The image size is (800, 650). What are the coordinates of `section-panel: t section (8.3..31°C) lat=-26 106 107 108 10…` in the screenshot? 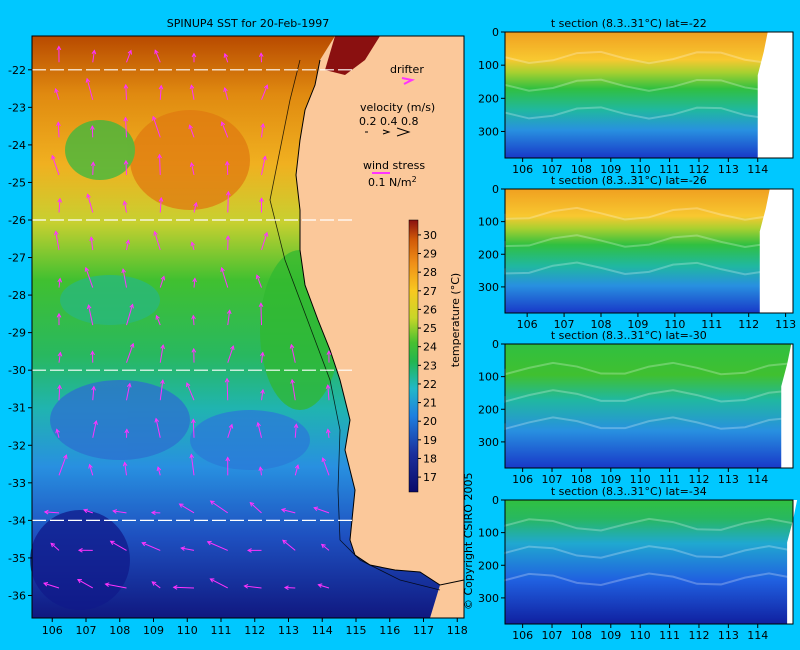 It's located at (637, 252).